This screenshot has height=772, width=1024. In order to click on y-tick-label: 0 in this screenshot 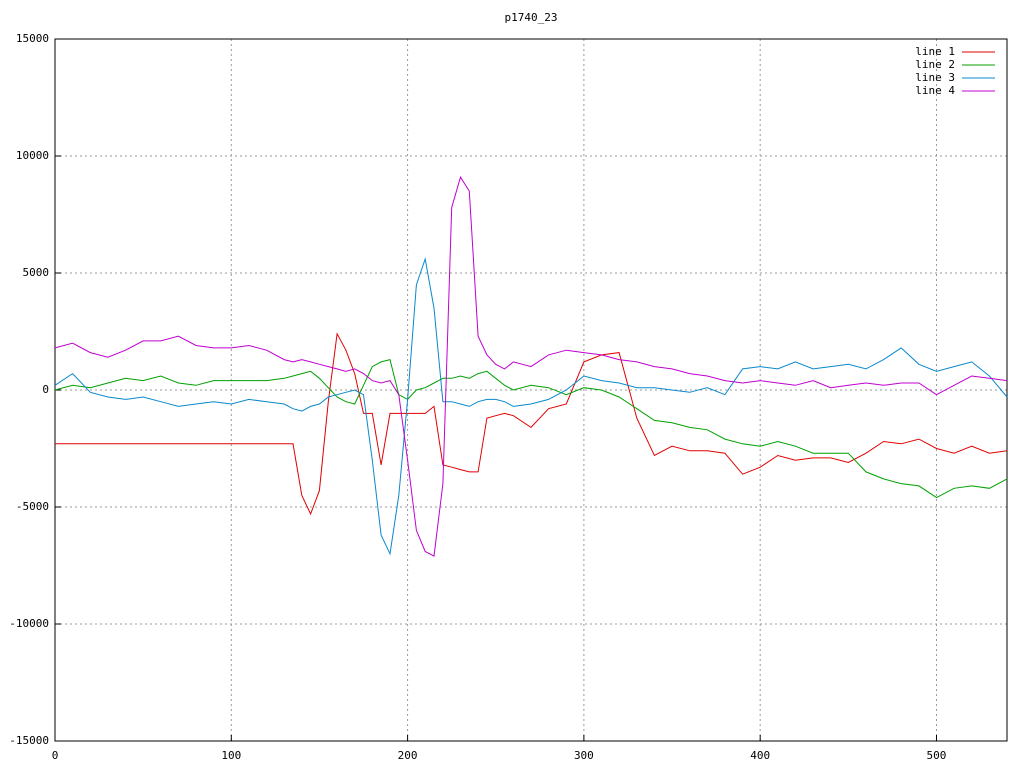, I will do `click(45, 389)`.